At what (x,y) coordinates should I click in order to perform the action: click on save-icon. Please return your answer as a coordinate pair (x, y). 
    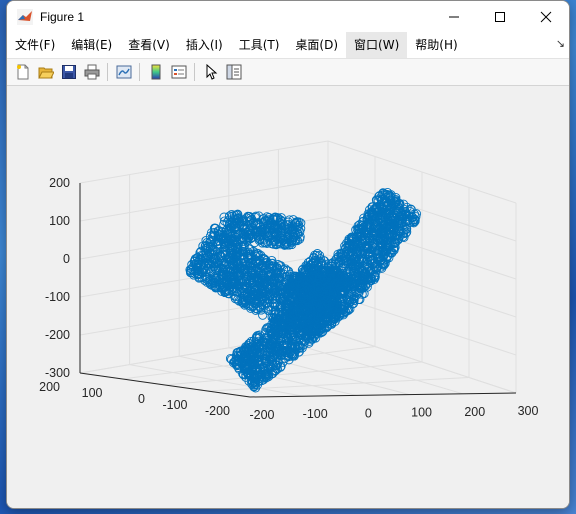
    Looking at the image, I should click on (69, 72).